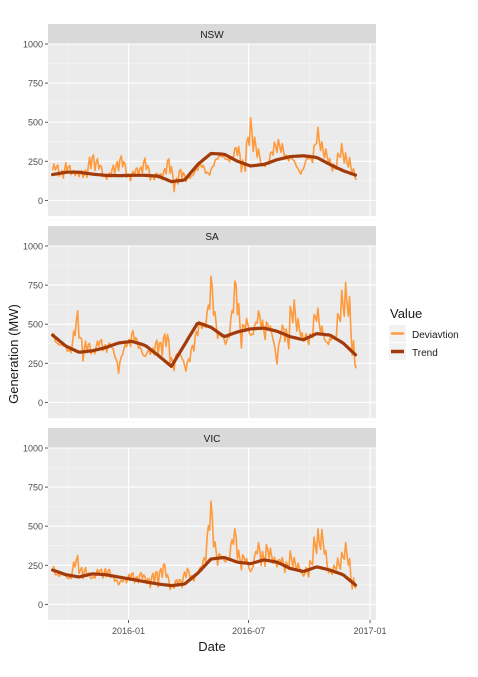 The width and height of the screenshot is (478, 677). I want to click on legend: Value Deviavtion Trend, so click(424, 333).